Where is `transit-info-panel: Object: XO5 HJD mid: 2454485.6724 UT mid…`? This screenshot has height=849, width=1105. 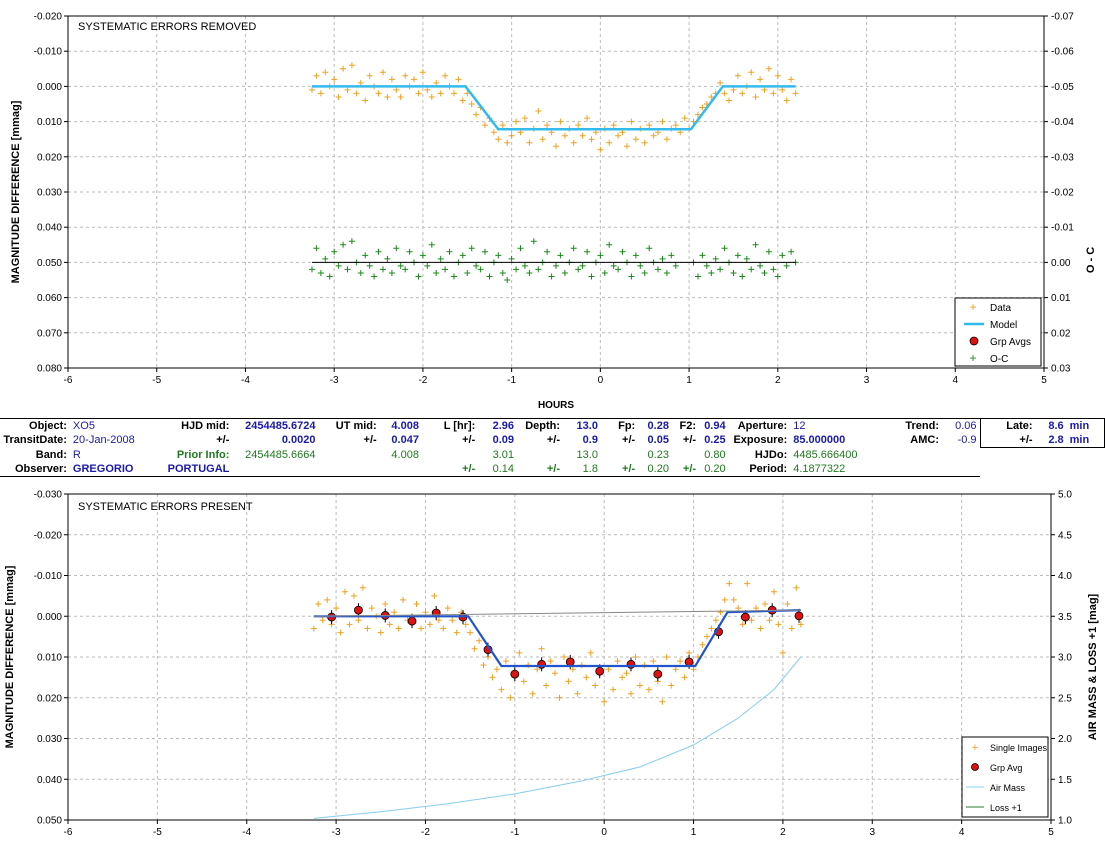
transit-info-panel: Object: XO5 HJD mid: 2454485.6724 UT mid… is located at coordinates (552, 449).